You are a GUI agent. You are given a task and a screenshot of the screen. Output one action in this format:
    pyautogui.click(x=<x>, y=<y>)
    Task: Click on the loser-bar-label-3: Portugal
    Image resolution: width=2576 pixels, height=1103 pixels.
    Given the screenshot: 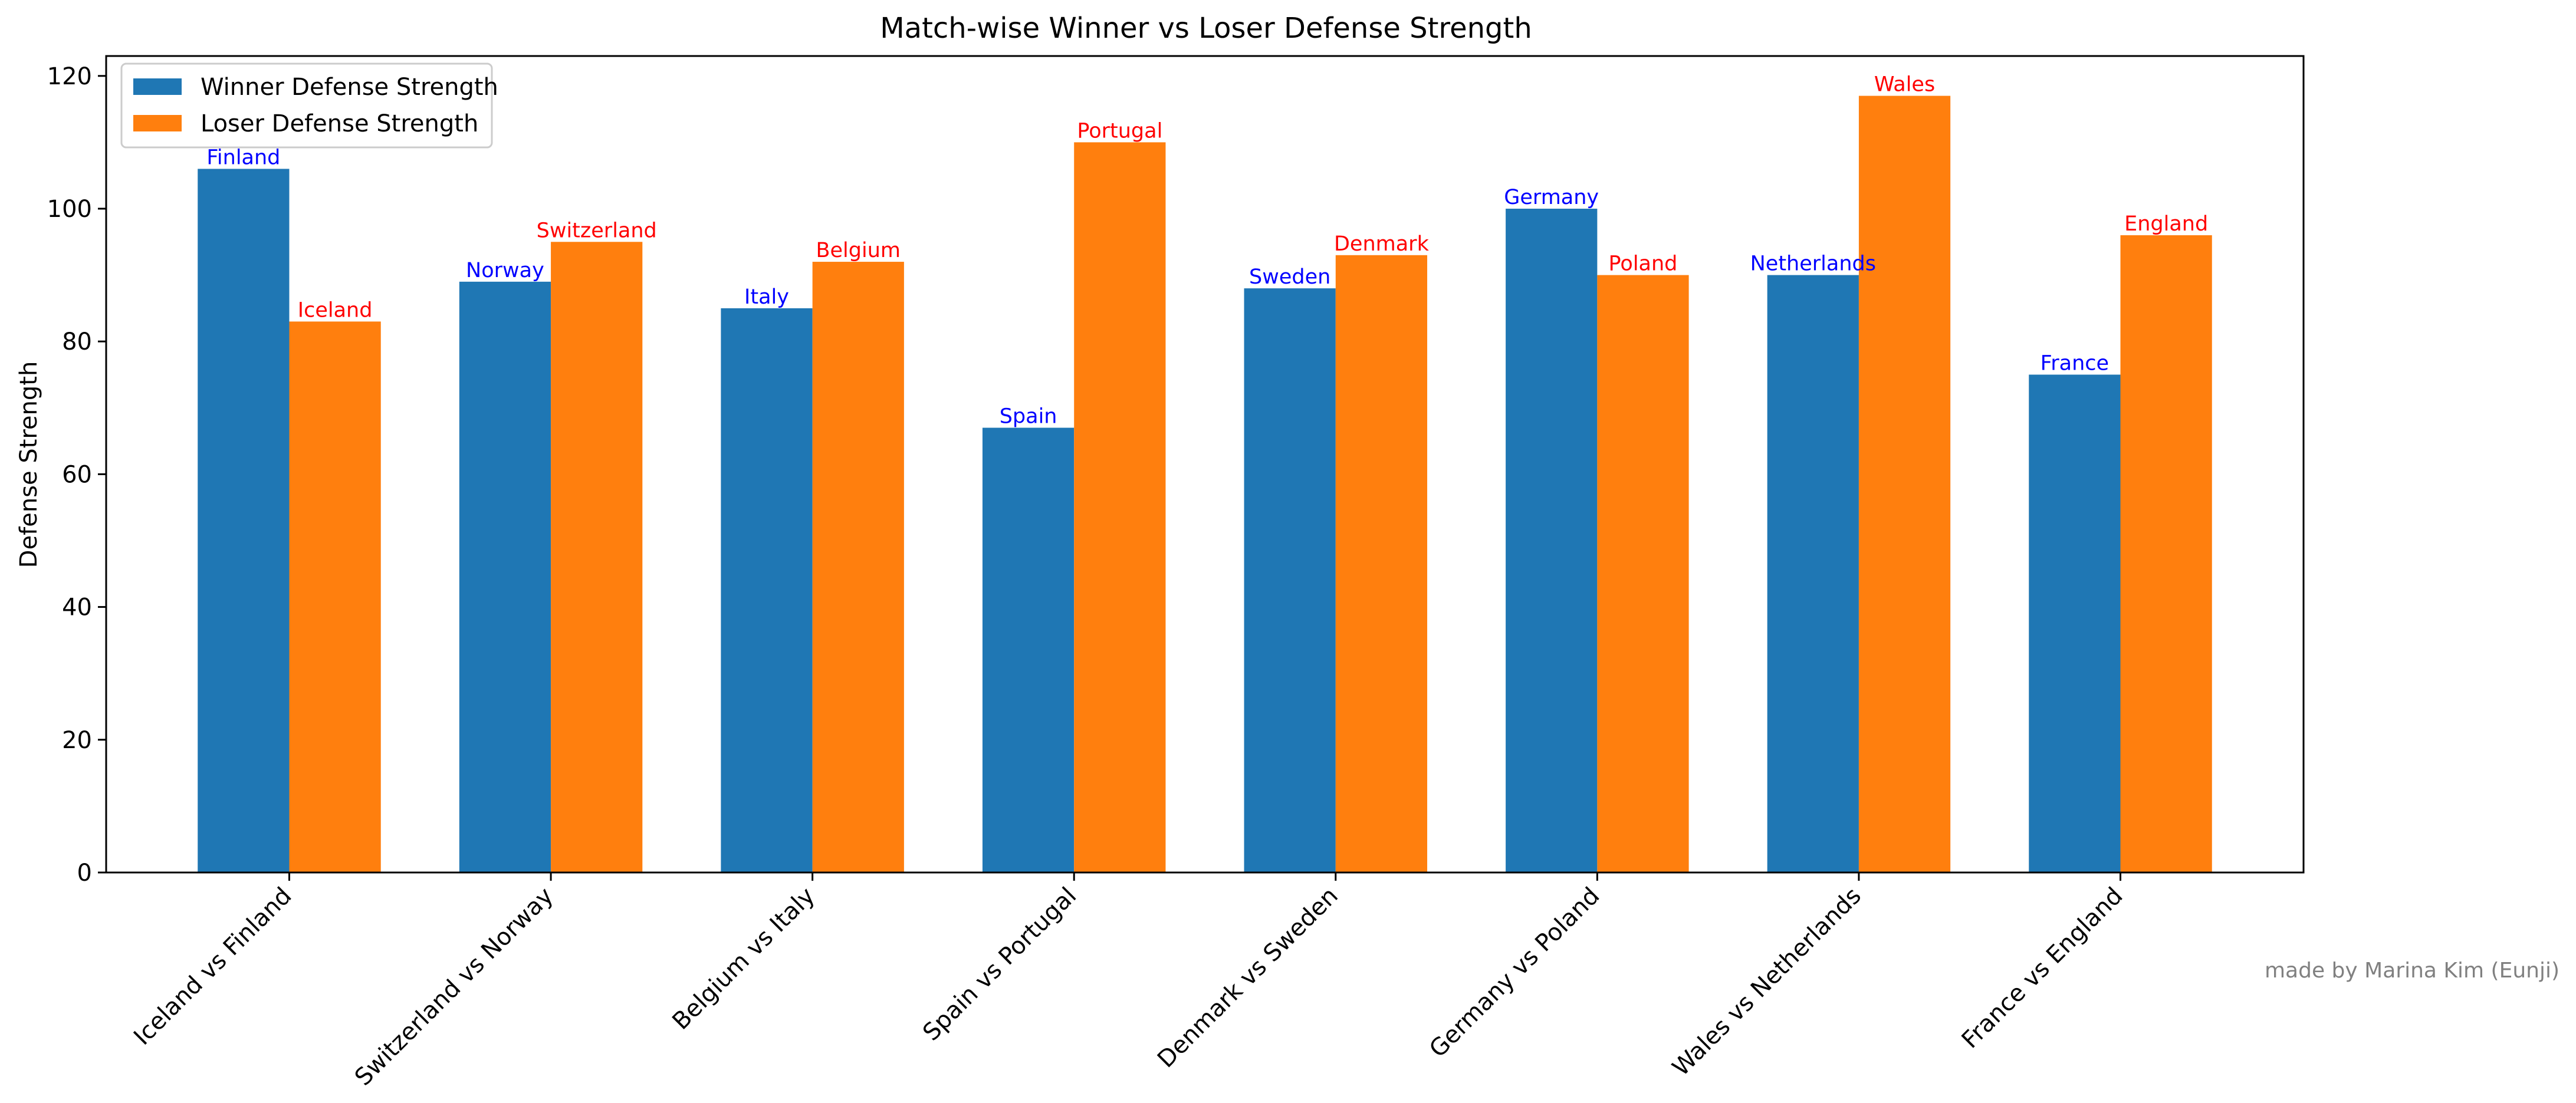 What is the action you would take?
    pyautogui.click(x=1119, y=131)
    